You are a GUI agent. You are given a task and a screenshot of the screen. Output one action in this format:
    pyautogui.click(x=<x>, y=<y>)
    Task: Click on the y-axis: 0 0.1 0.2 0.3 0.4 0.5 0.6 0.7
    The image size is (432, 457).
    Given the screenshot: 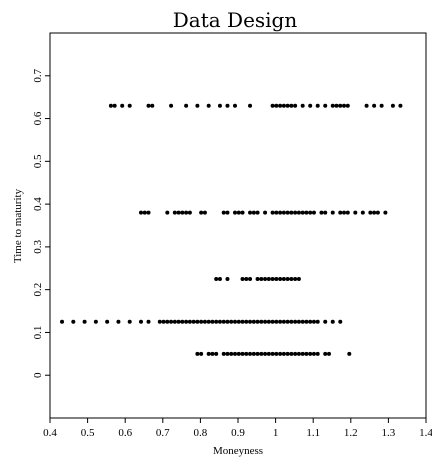 What is the action you would take?
    pyautogui.click(x=41, y=223)
    